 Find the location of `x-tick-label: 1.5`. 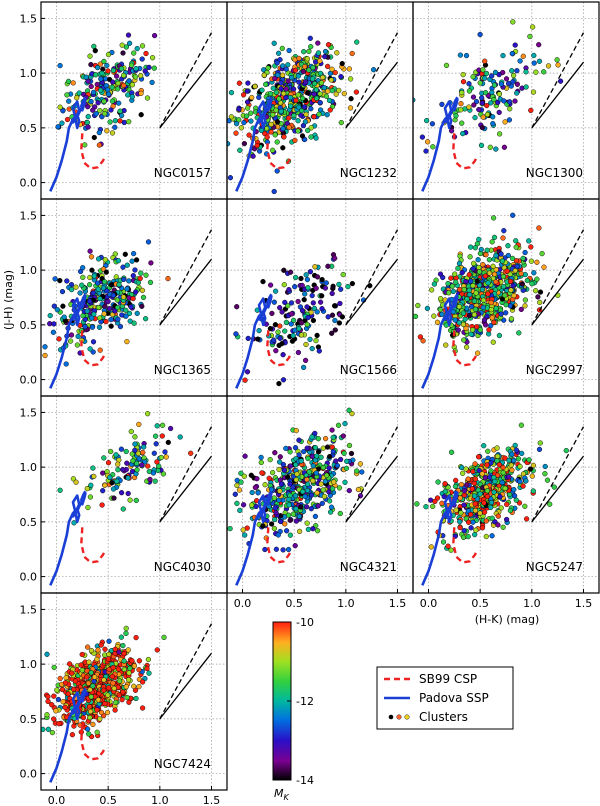

x-tick-label: 1.5 is located at coordinates (584, 603).